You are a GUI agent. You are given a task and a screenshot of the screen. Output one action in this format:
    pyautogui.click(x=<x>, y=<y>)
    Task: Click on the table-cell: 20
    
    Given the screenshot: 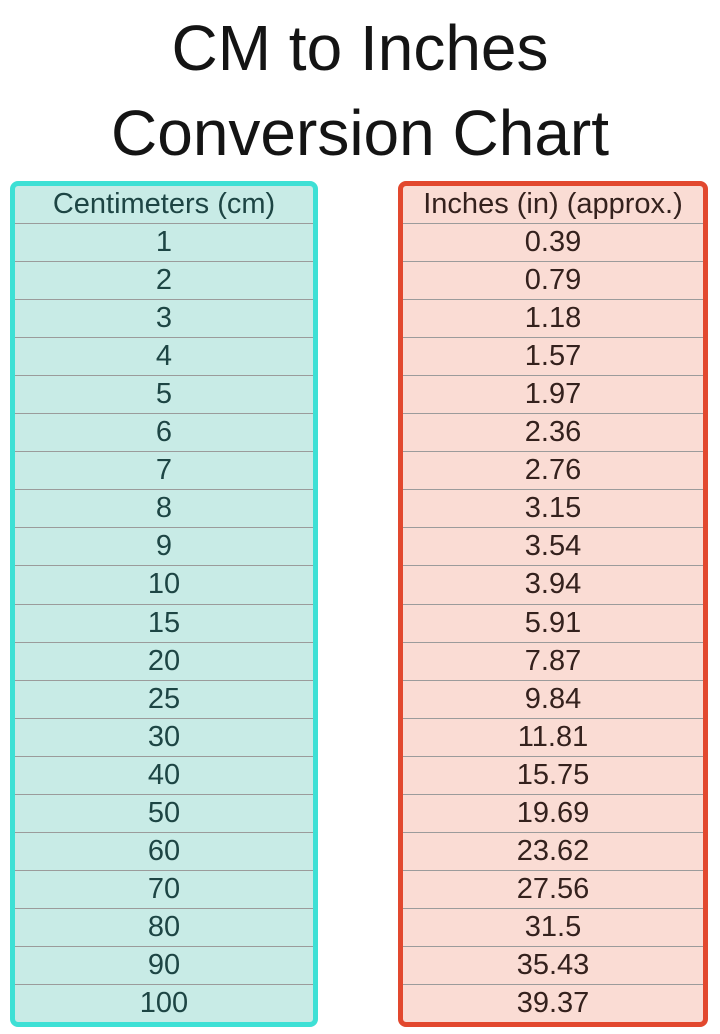 What is the action you would take?
    pyautogui.click(x=164, y=660)
    